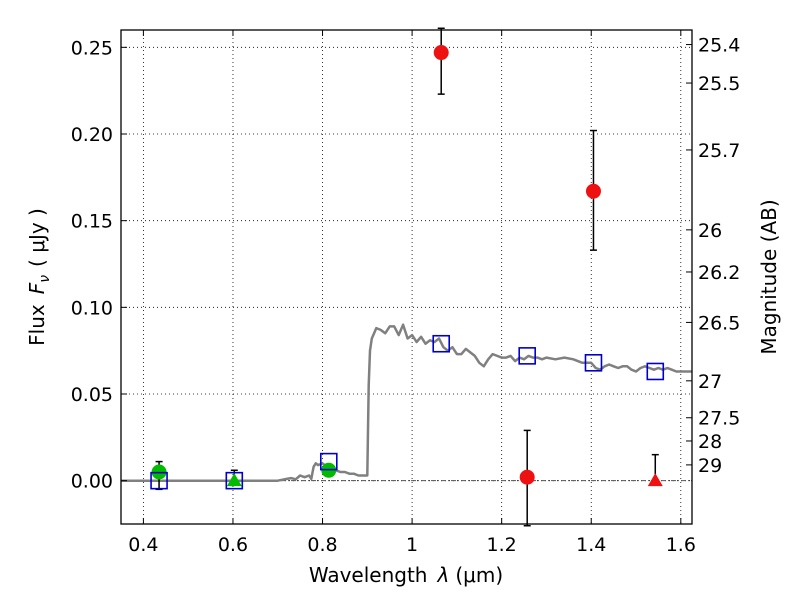 This screenshot has height=600, width=800. Describe the element at coordinates (710, 442) in the screenshot. I see `y2-tick-label: 28` at that location.